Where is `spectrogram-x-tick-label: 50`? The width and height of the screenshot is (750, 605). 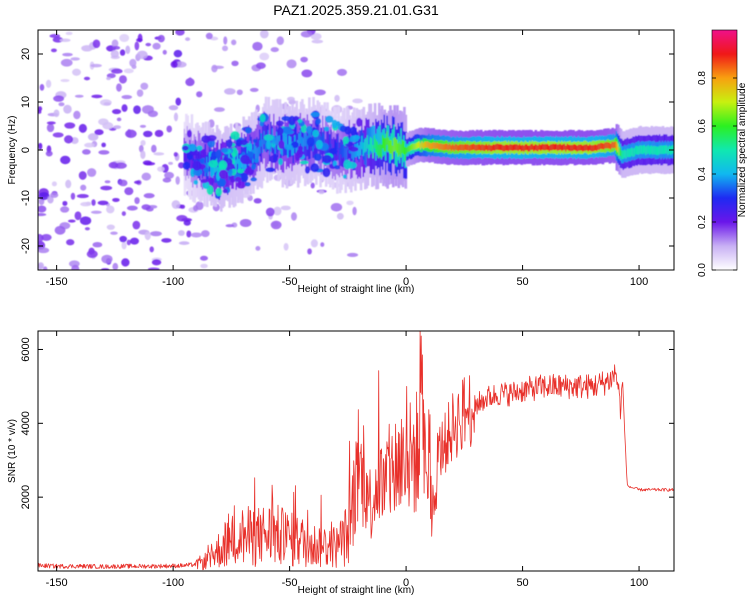 spectrogram-x-tick-label: 50 is located at coordinates (522, 282).